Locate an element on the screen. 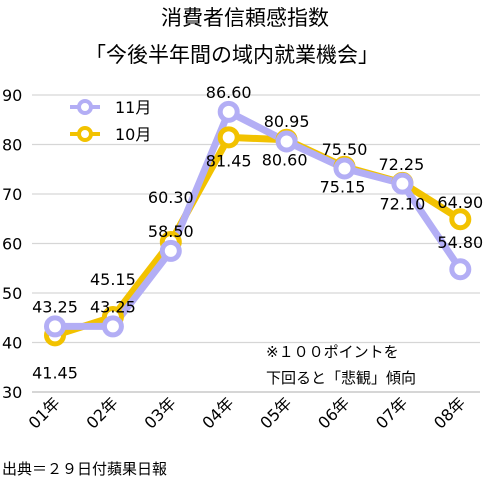  x-tick-label: 04年 is located at coordinates (217, 412).